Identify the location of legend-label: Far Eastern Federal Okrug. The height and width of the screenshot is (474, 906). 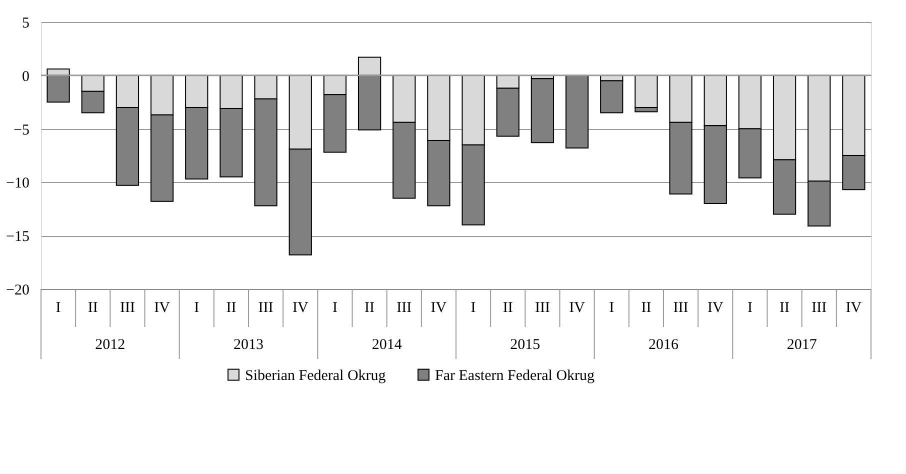
(515, 376).